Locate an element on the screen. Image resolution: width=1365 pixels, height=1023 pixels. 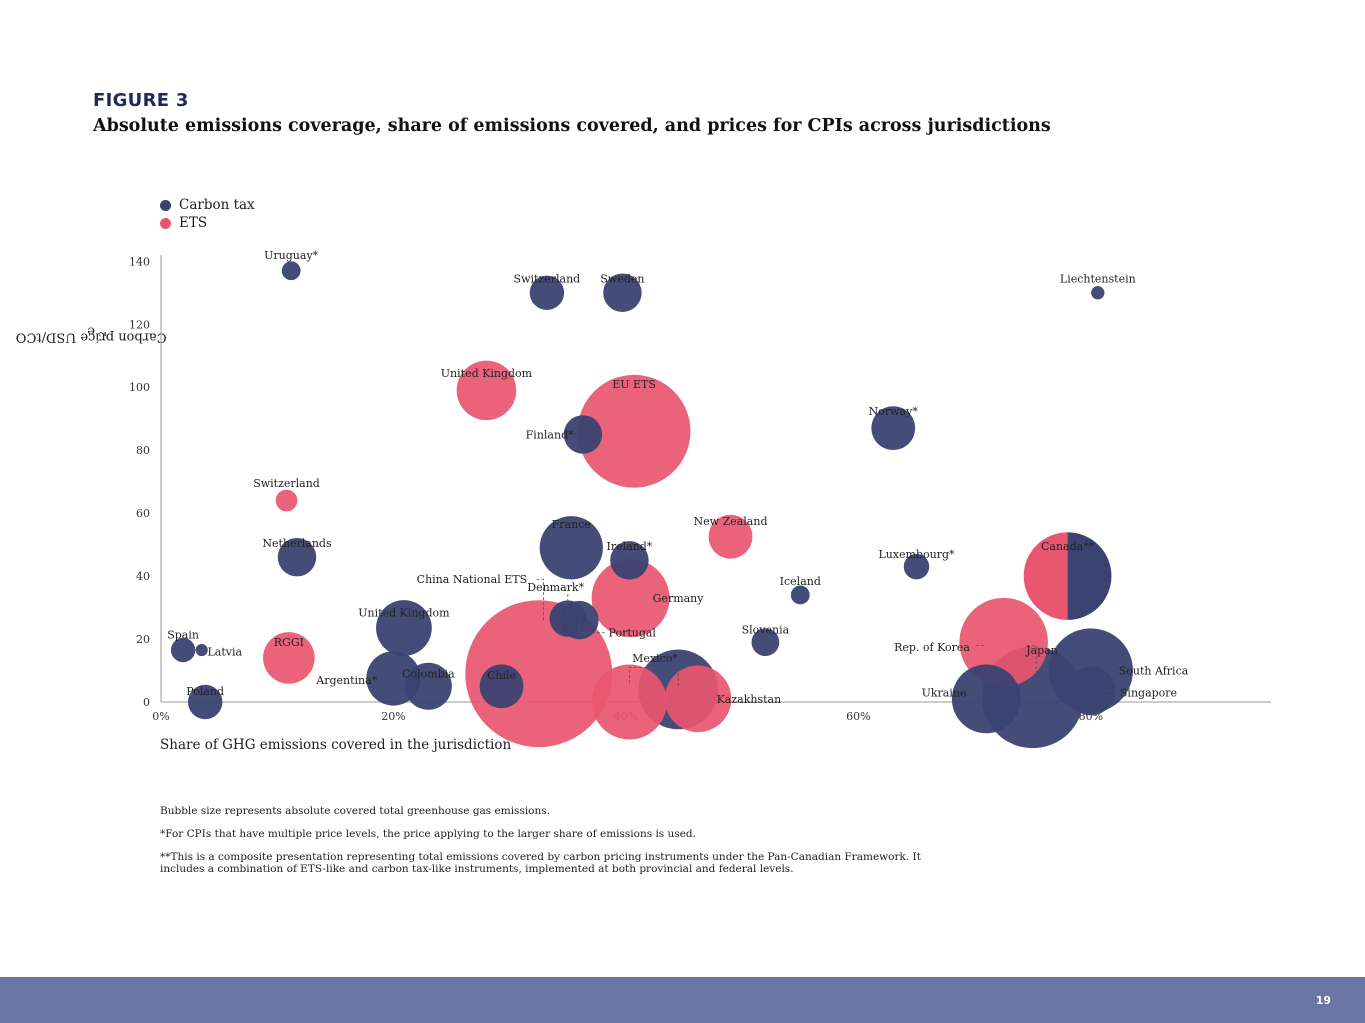
bubble-iceland is located at coordinates (800, 595).